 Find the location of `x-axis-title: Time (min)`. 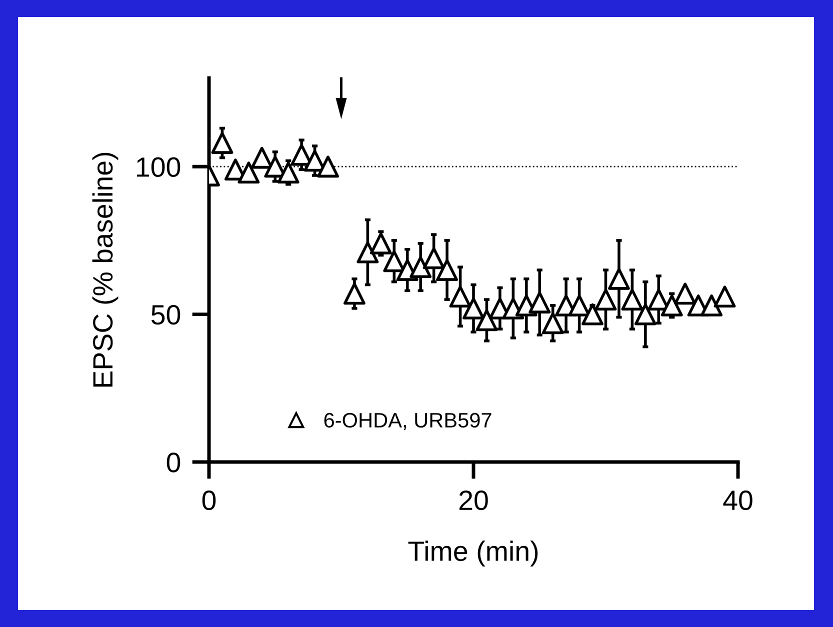

x-axis-title: Time (min) is located at coordinates (473, 553).